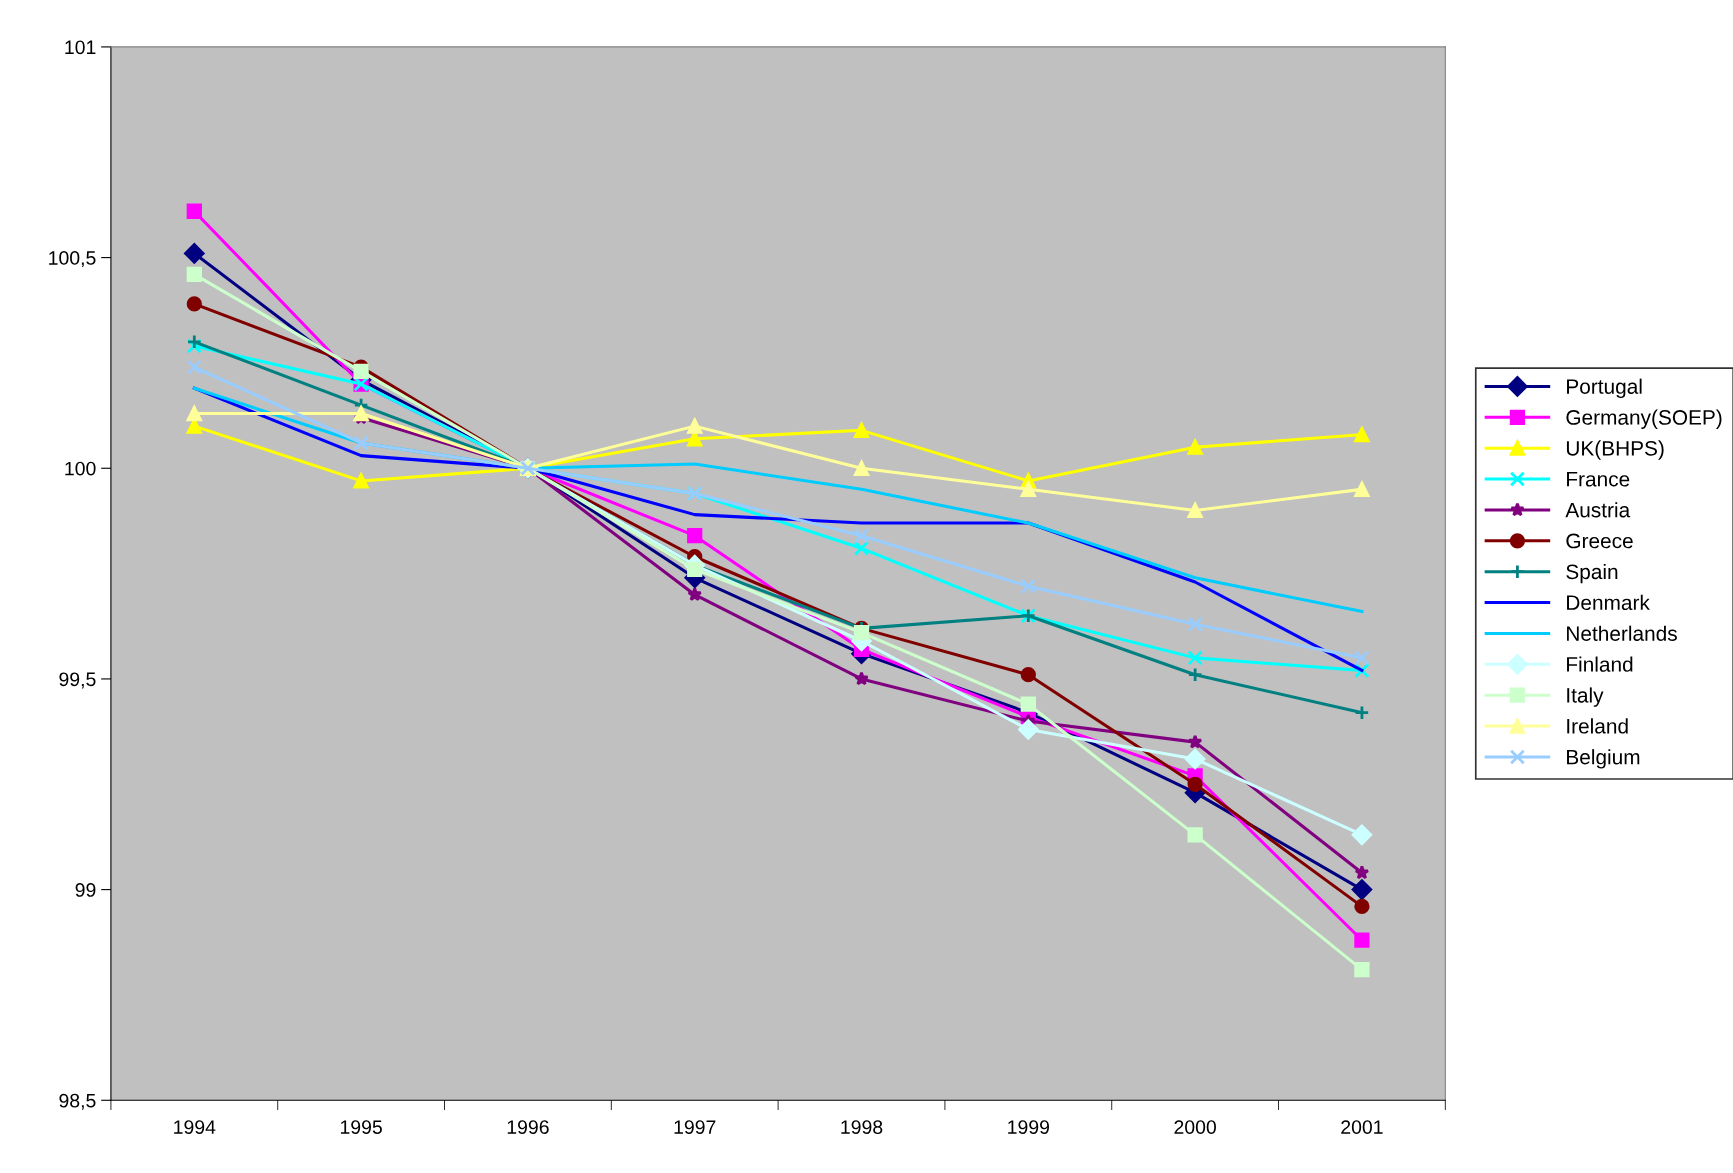 The width and height of the screenshot is (1733, 1173). What do you see at coordinates (1615, 450) in the screenshot?
I see `legend-label: UK(BHPS)` at bounding box center [1615, 450].